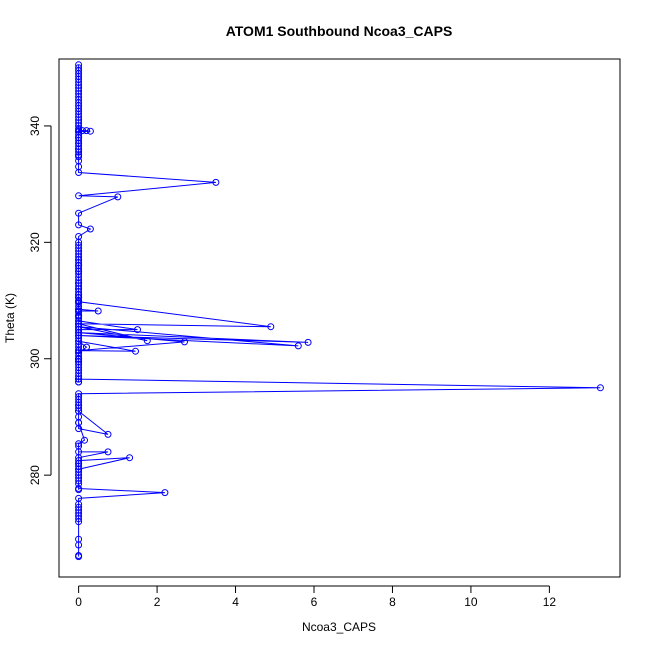  I want to click on x-tick-label: 8, so click(392, 602).